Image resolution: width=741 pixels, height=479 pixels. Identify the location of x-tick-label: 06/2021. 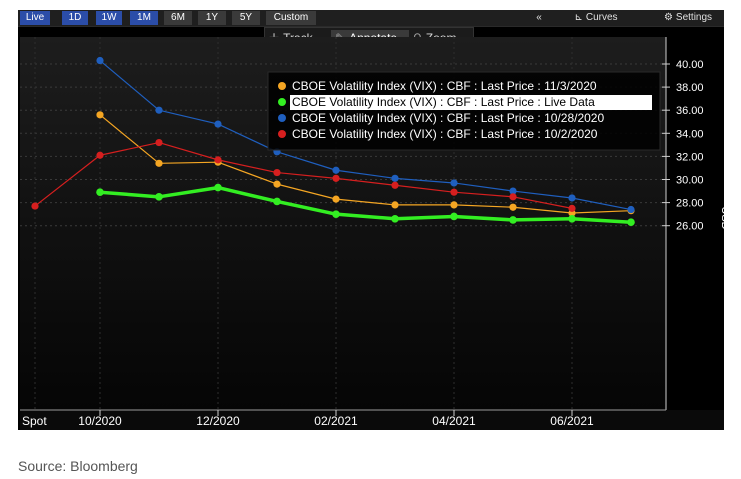
(572, 421).